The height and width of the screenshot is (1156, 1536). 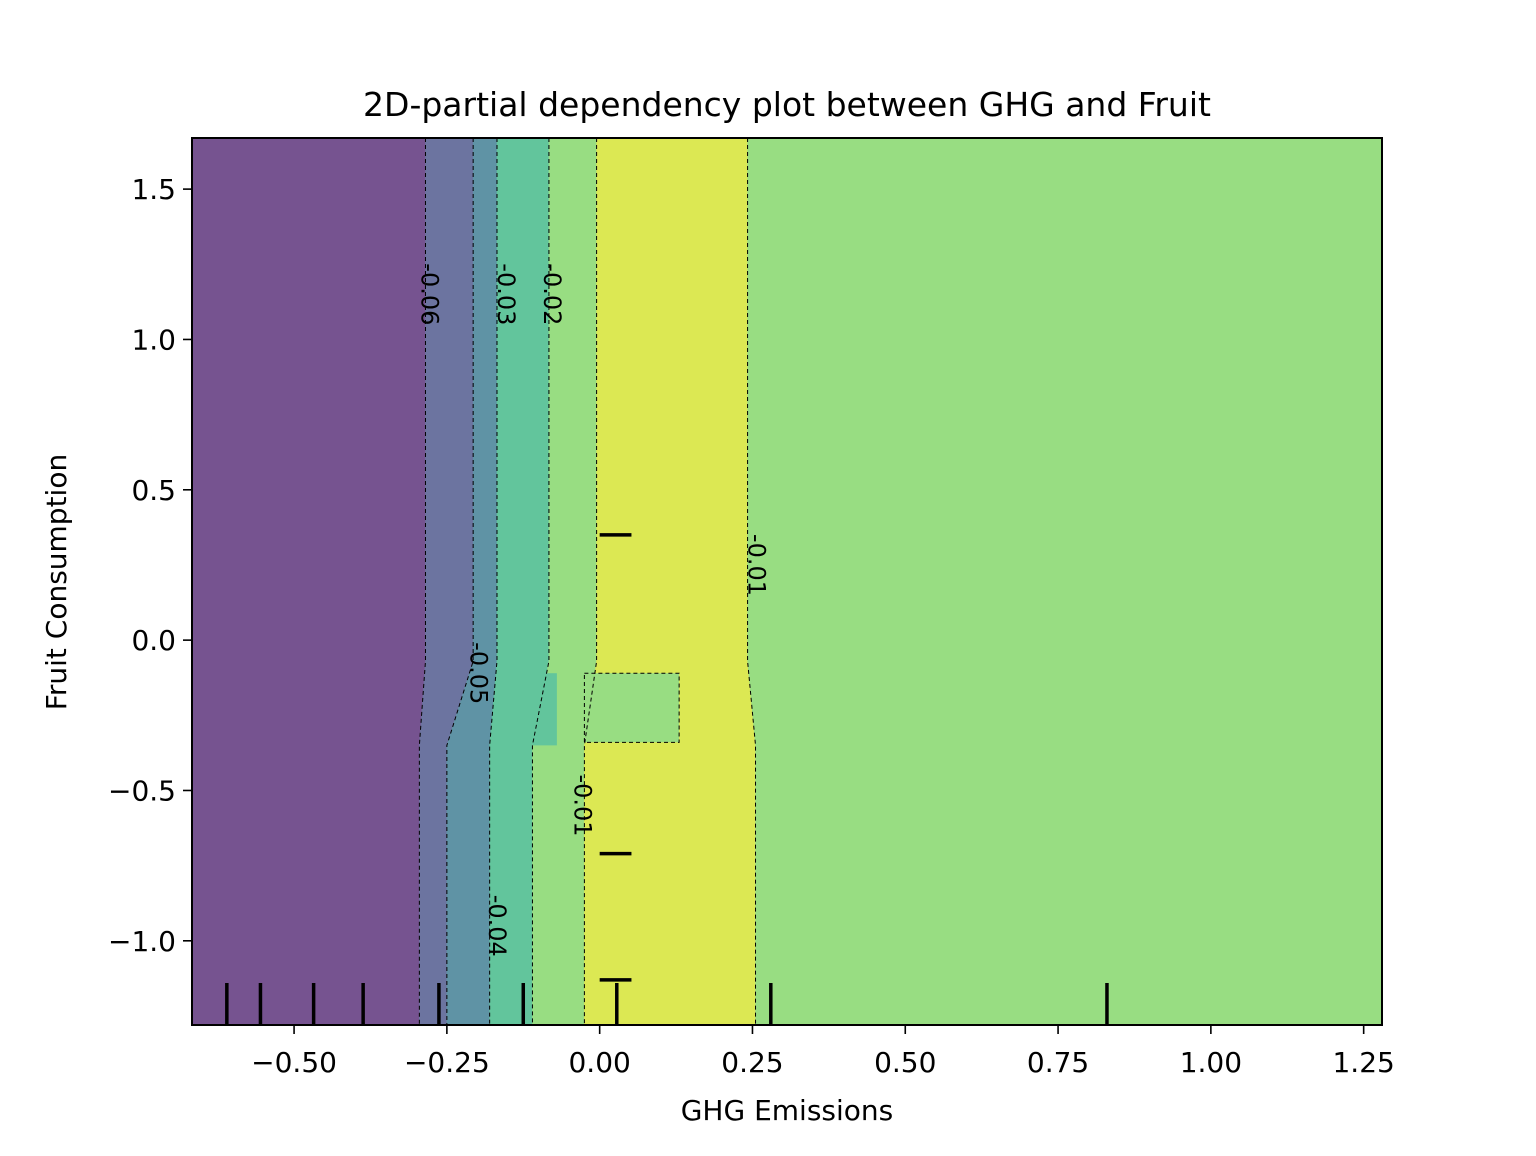 I want to click on y-axis-label: Fruit Consumption, so click(x=56, y=582).